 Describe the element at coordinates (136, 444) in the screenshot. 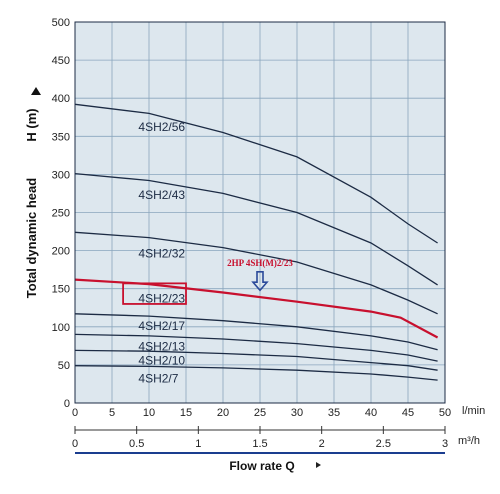

I see `x2-tick-label: 0.5` at that location.